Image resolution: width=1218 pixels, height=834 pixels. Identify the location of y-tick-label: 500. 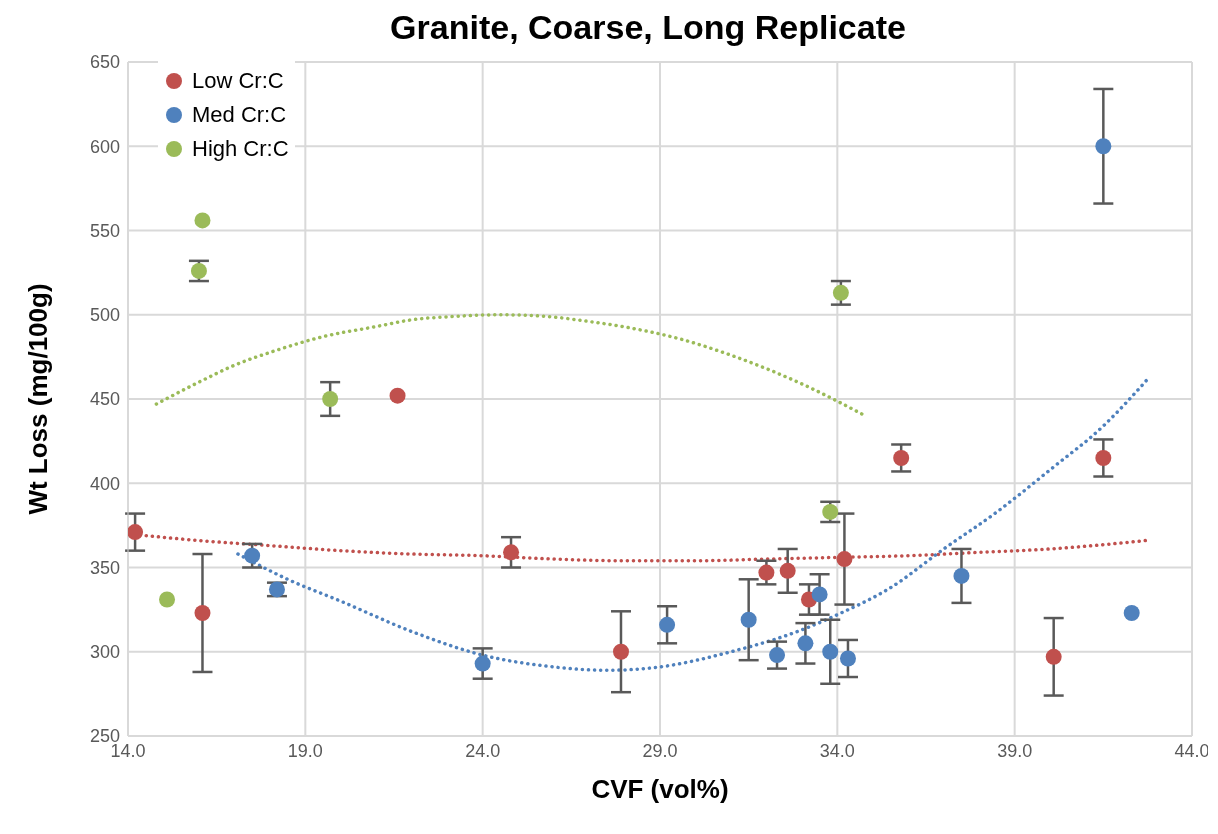
(104, 315).